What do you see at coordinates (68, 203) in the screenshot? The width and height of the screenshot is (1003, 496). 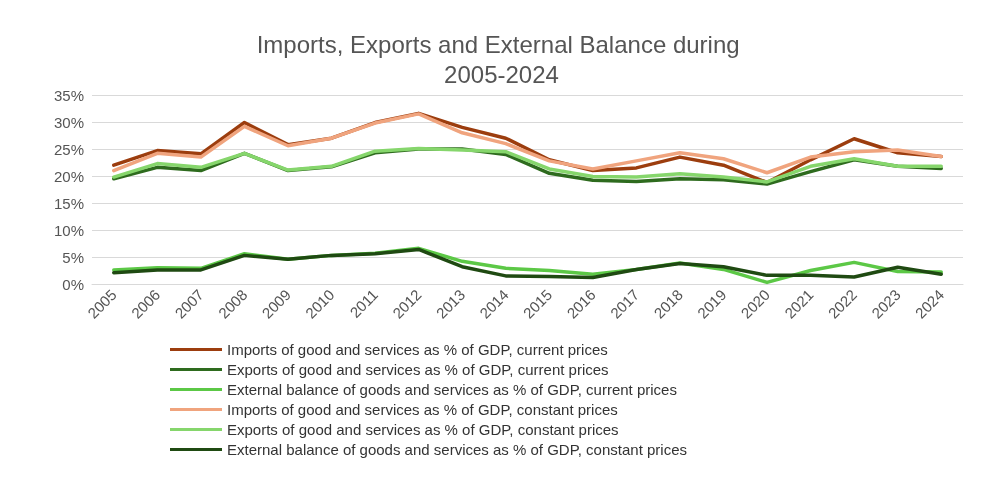 I see `y-tick-label: 15%` at bounding box center [68, 203].